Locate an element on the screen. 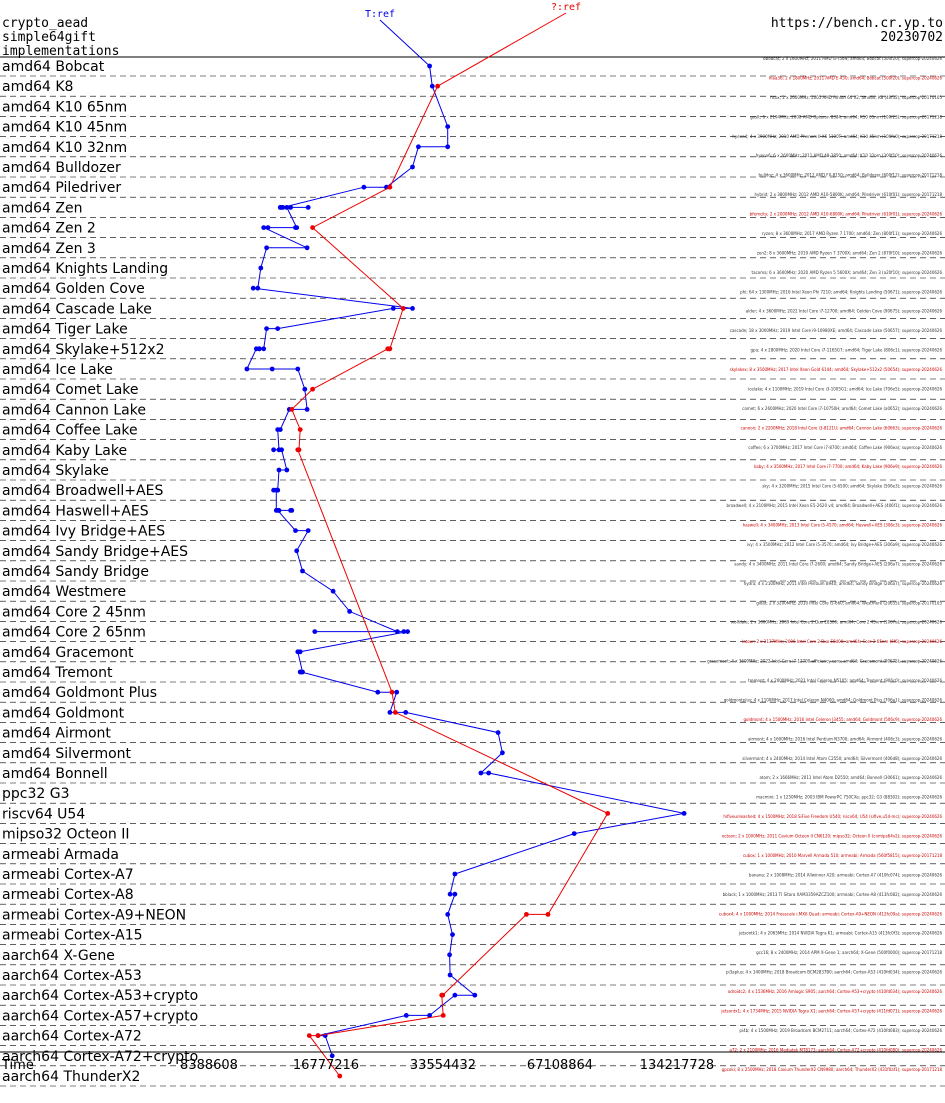  category-label: ppc32 G3 is located at coordinates (36, 794).